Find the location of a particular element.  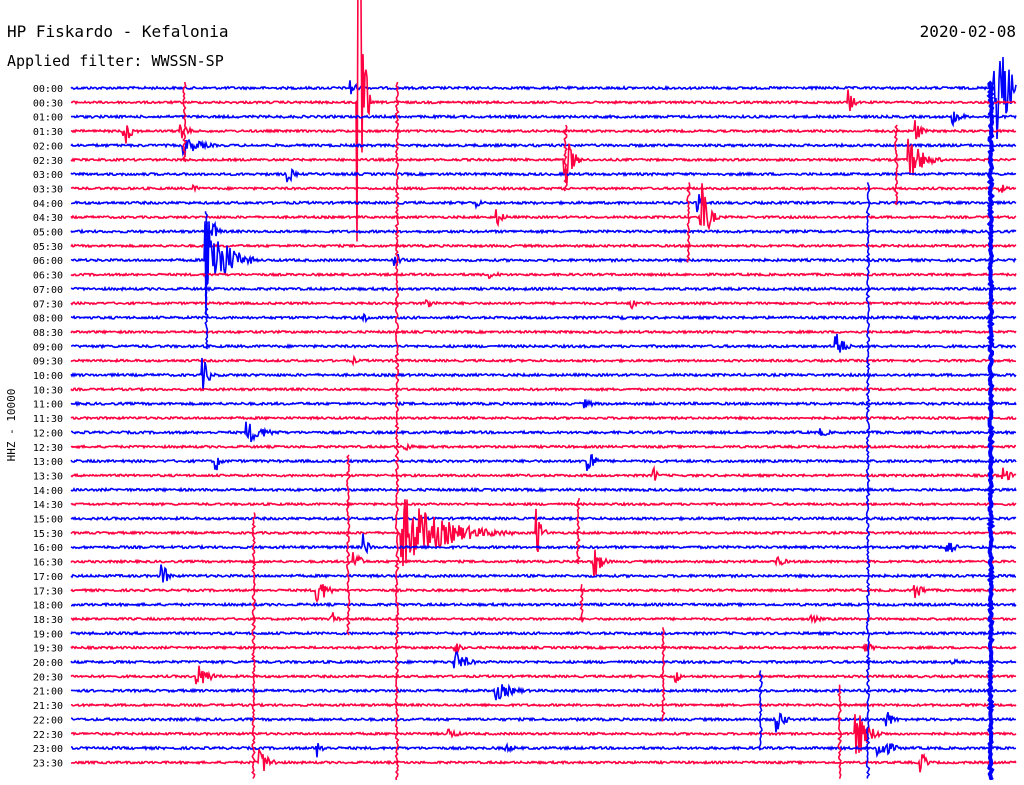

time-label-1000: 10:00 is located at coordinates (48, 376).